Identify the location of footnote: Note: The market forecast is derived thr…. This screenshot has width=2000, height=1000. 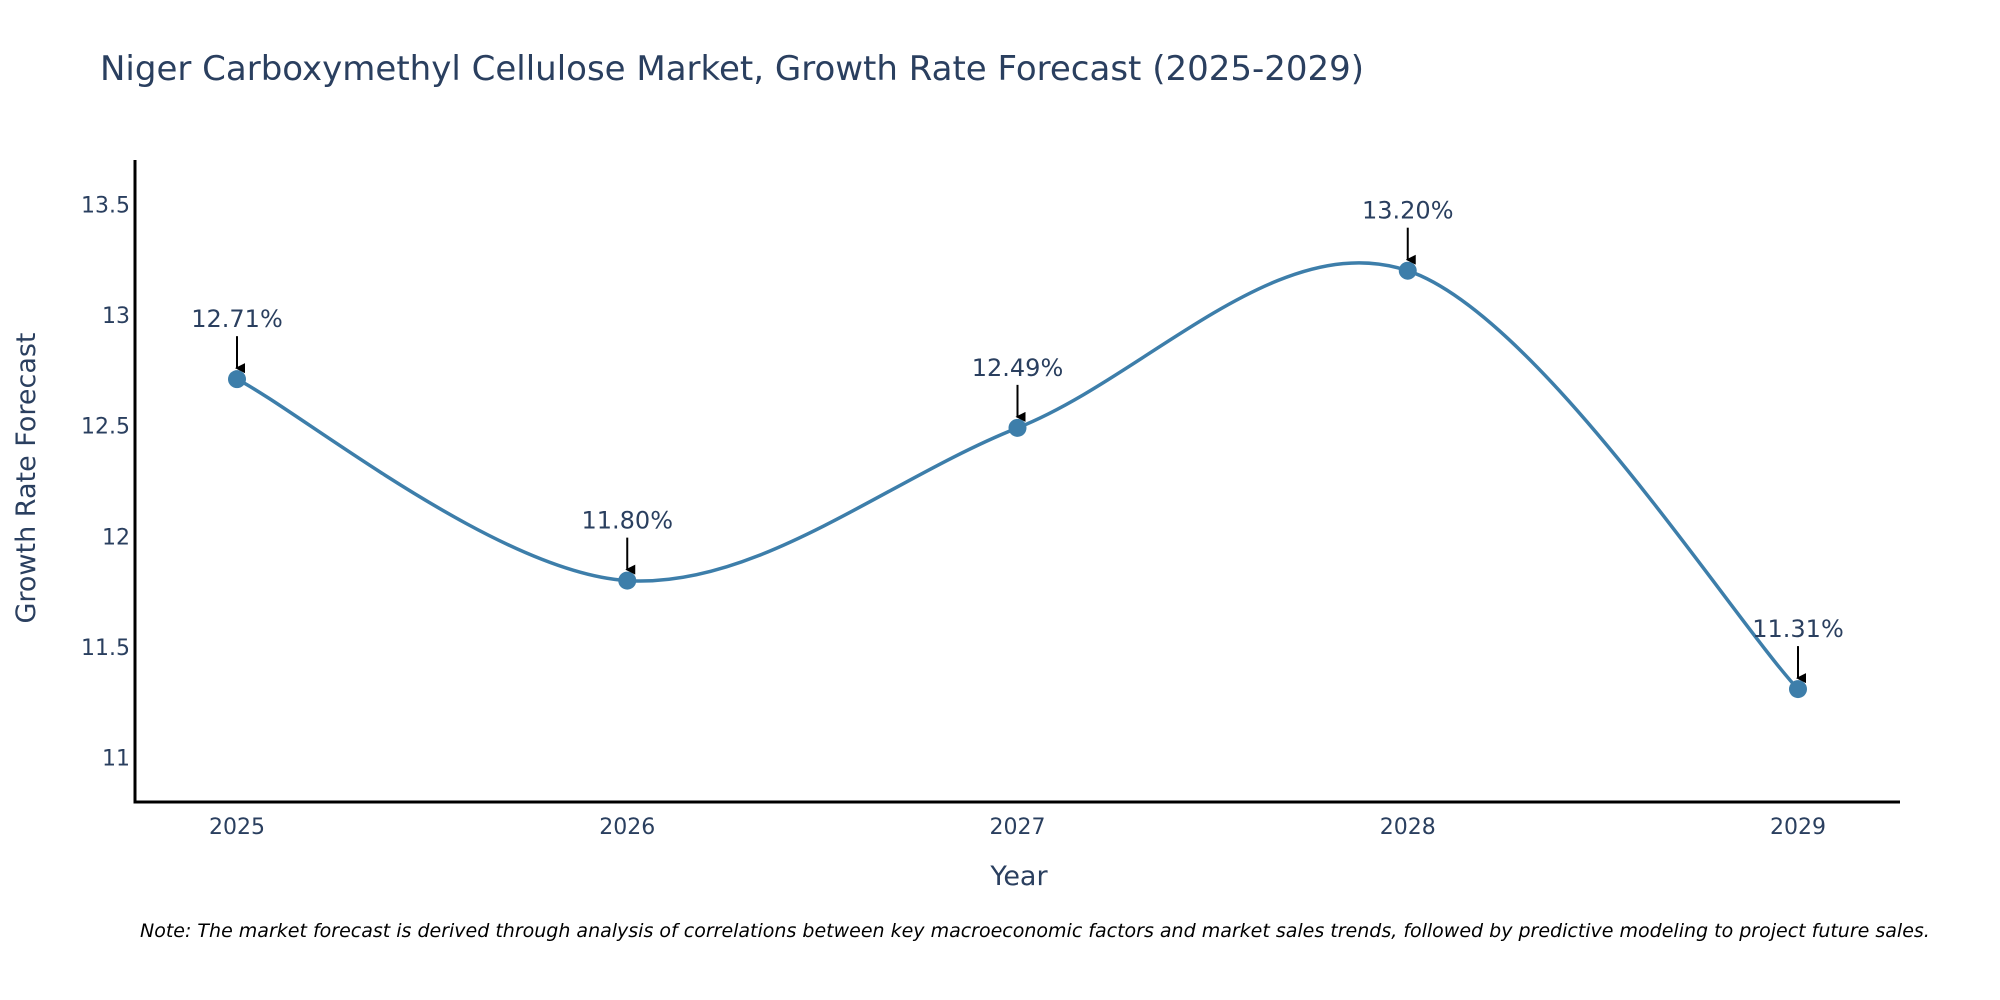
(1035, 931).